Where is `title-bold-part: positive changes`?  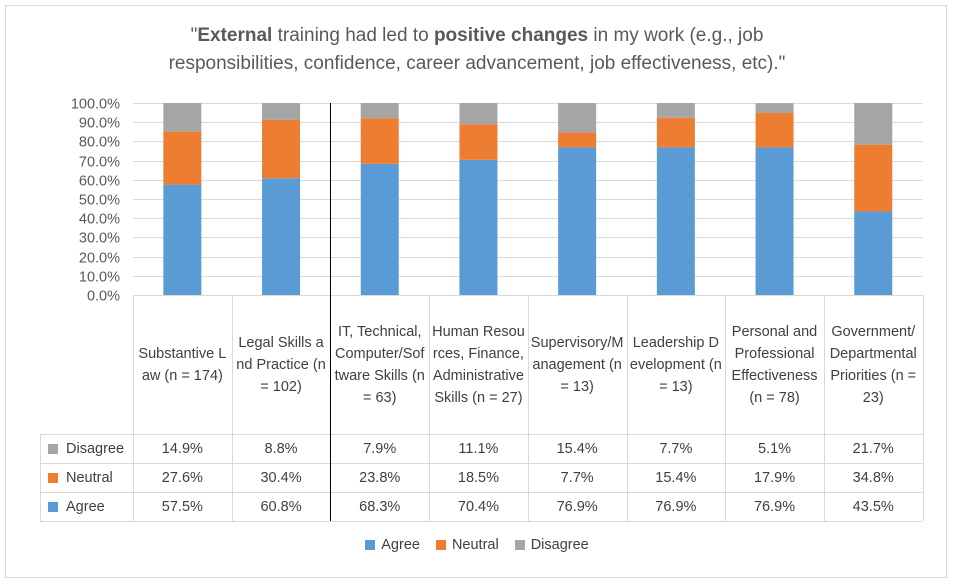
title-bold-part: positive changes is located at coordinates (511, 35).